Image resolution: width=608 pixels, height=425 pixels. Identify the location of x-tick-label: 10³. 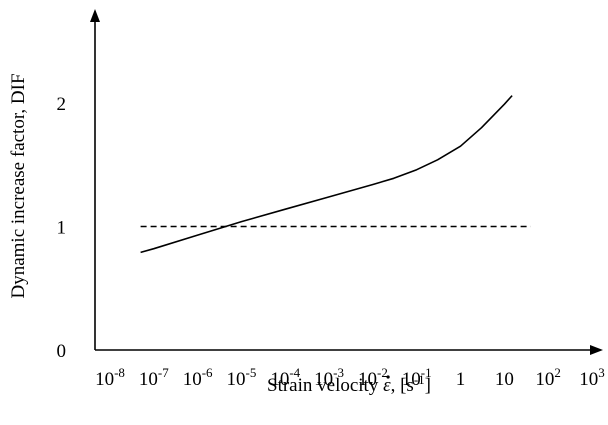
(592, 377).